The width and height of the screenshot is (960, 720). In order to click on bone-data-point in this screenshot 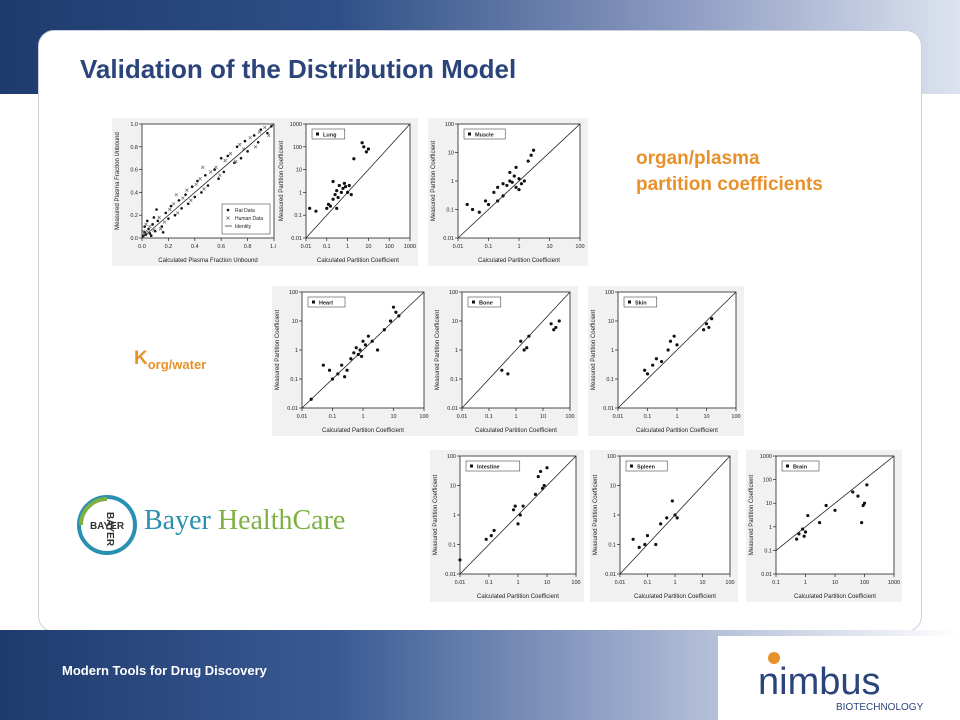, I will do `click(554, 330)`.